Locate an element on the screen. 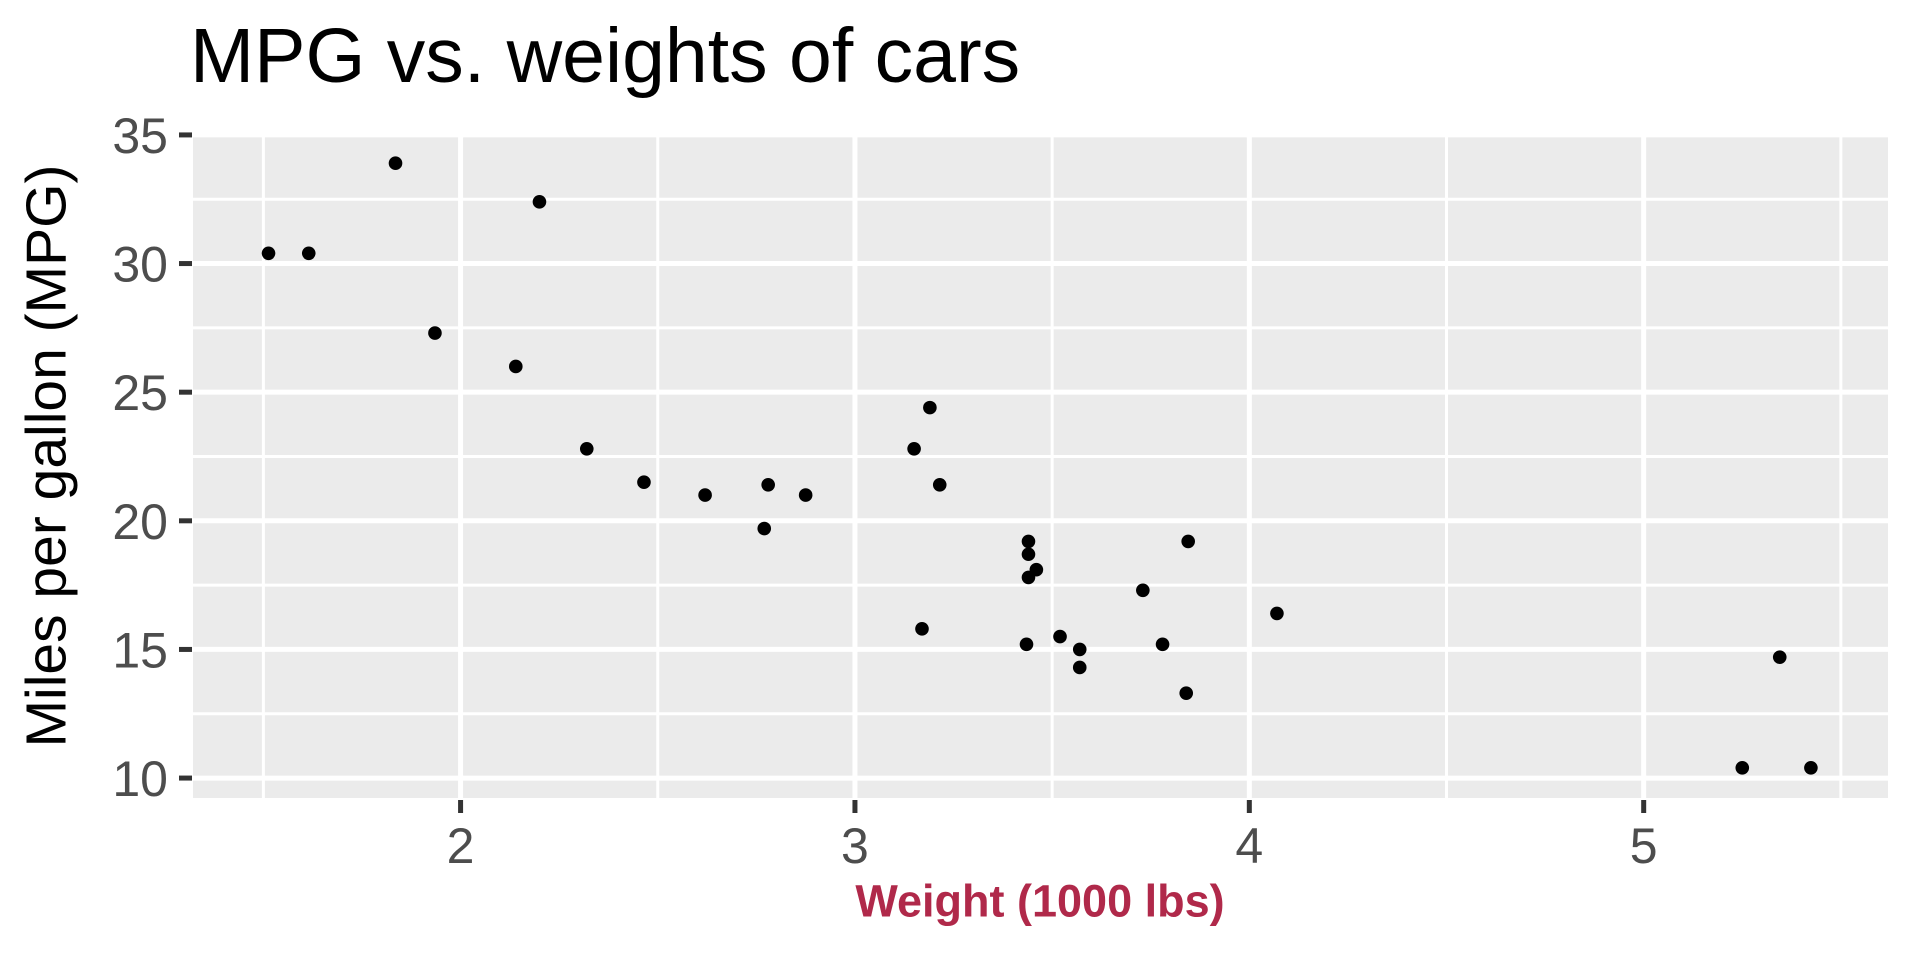 This screenshot has width=1920, height=960. y-tick-label: 35 is located at coordinates (140, 136).